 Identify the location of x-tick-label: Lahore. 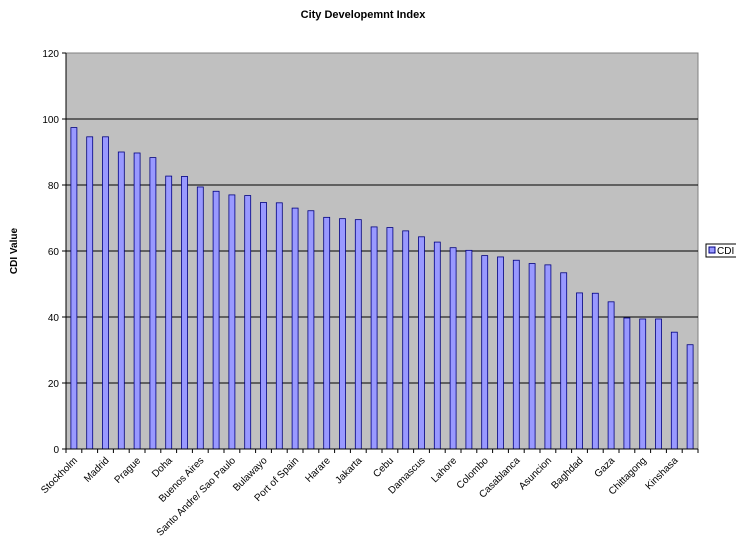
(444, 470).